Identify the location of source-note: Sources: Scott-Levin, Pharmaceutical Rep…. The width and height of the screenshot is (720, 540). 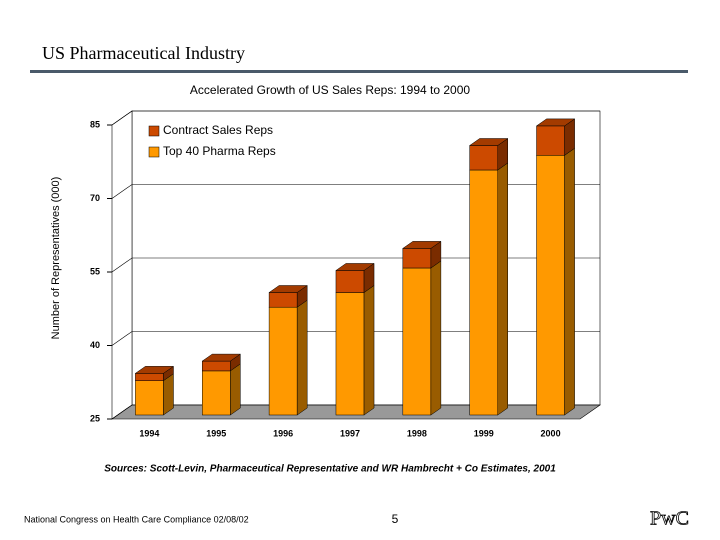
(330, 469).